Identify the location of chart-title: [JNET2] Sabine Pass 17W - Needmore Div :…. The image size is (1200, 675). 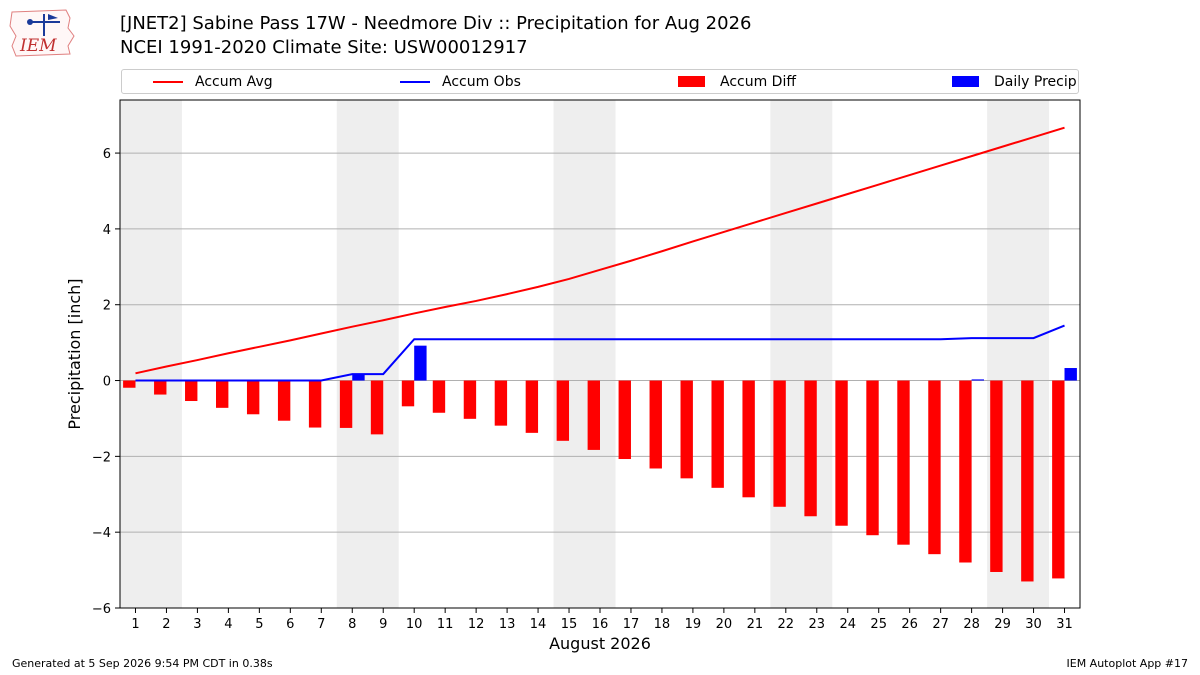
(436, 23).